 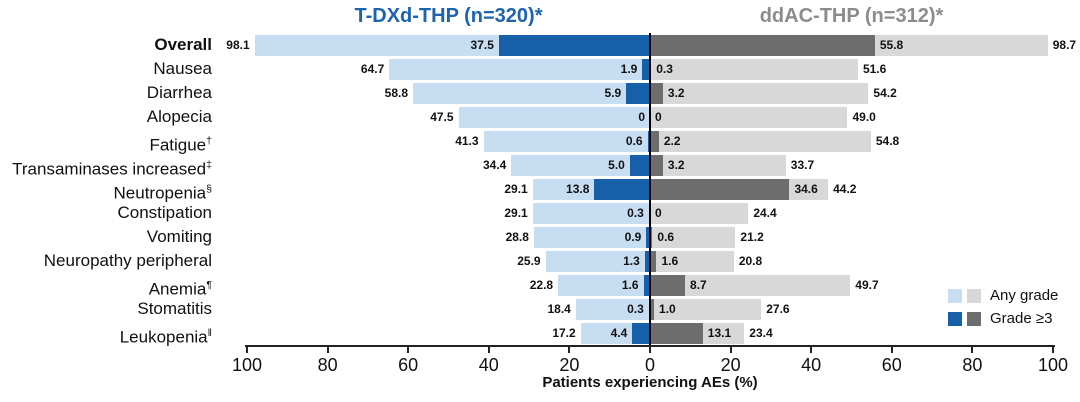 I want to click on category-label: Stomatitis, so click(x=174, y=308).